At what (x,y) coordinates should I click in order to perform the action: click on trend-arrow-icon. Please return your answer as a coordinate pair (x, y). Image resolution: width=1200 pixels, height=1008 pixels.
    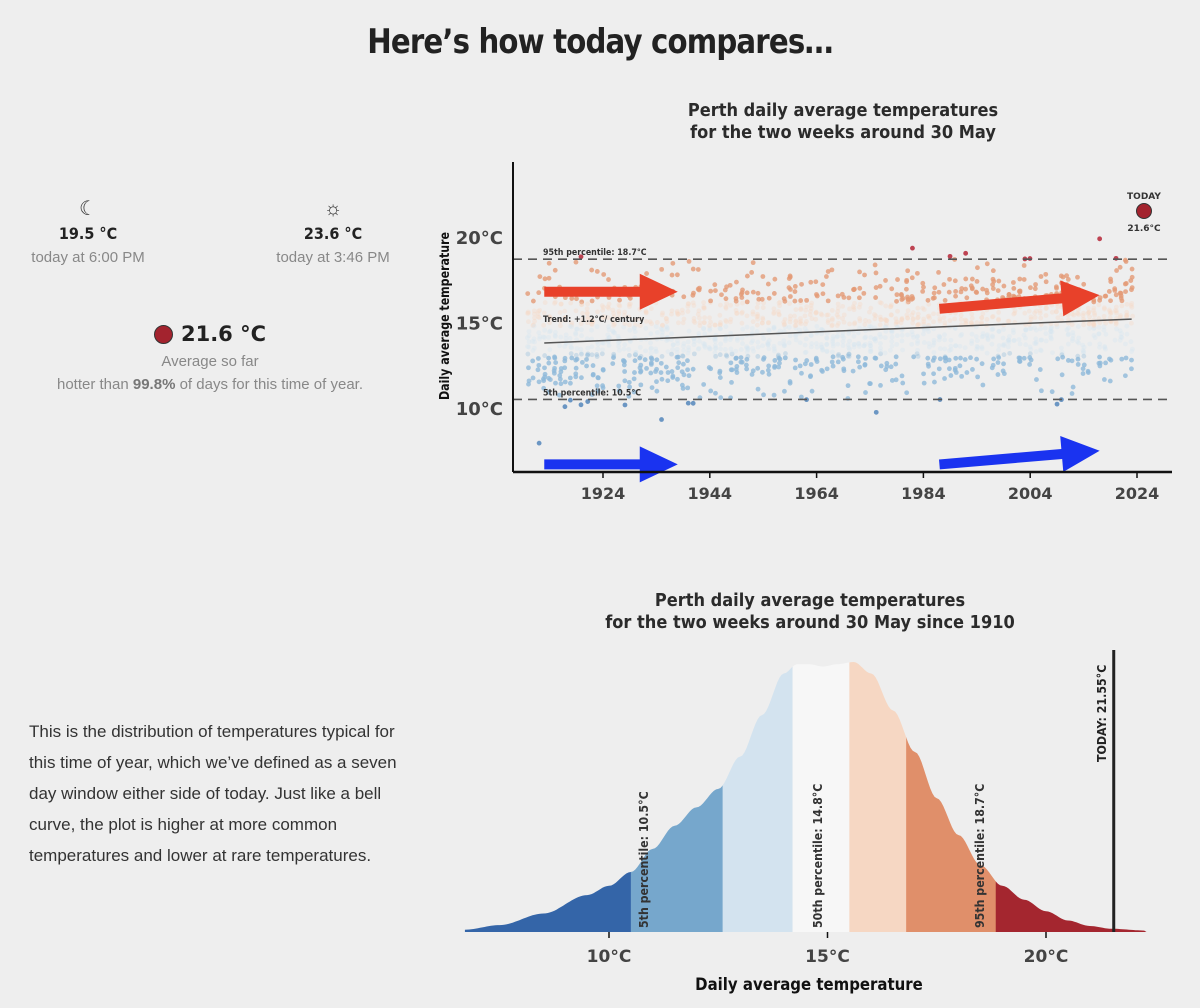
    Looking at the image, I should click on (1019, 454).